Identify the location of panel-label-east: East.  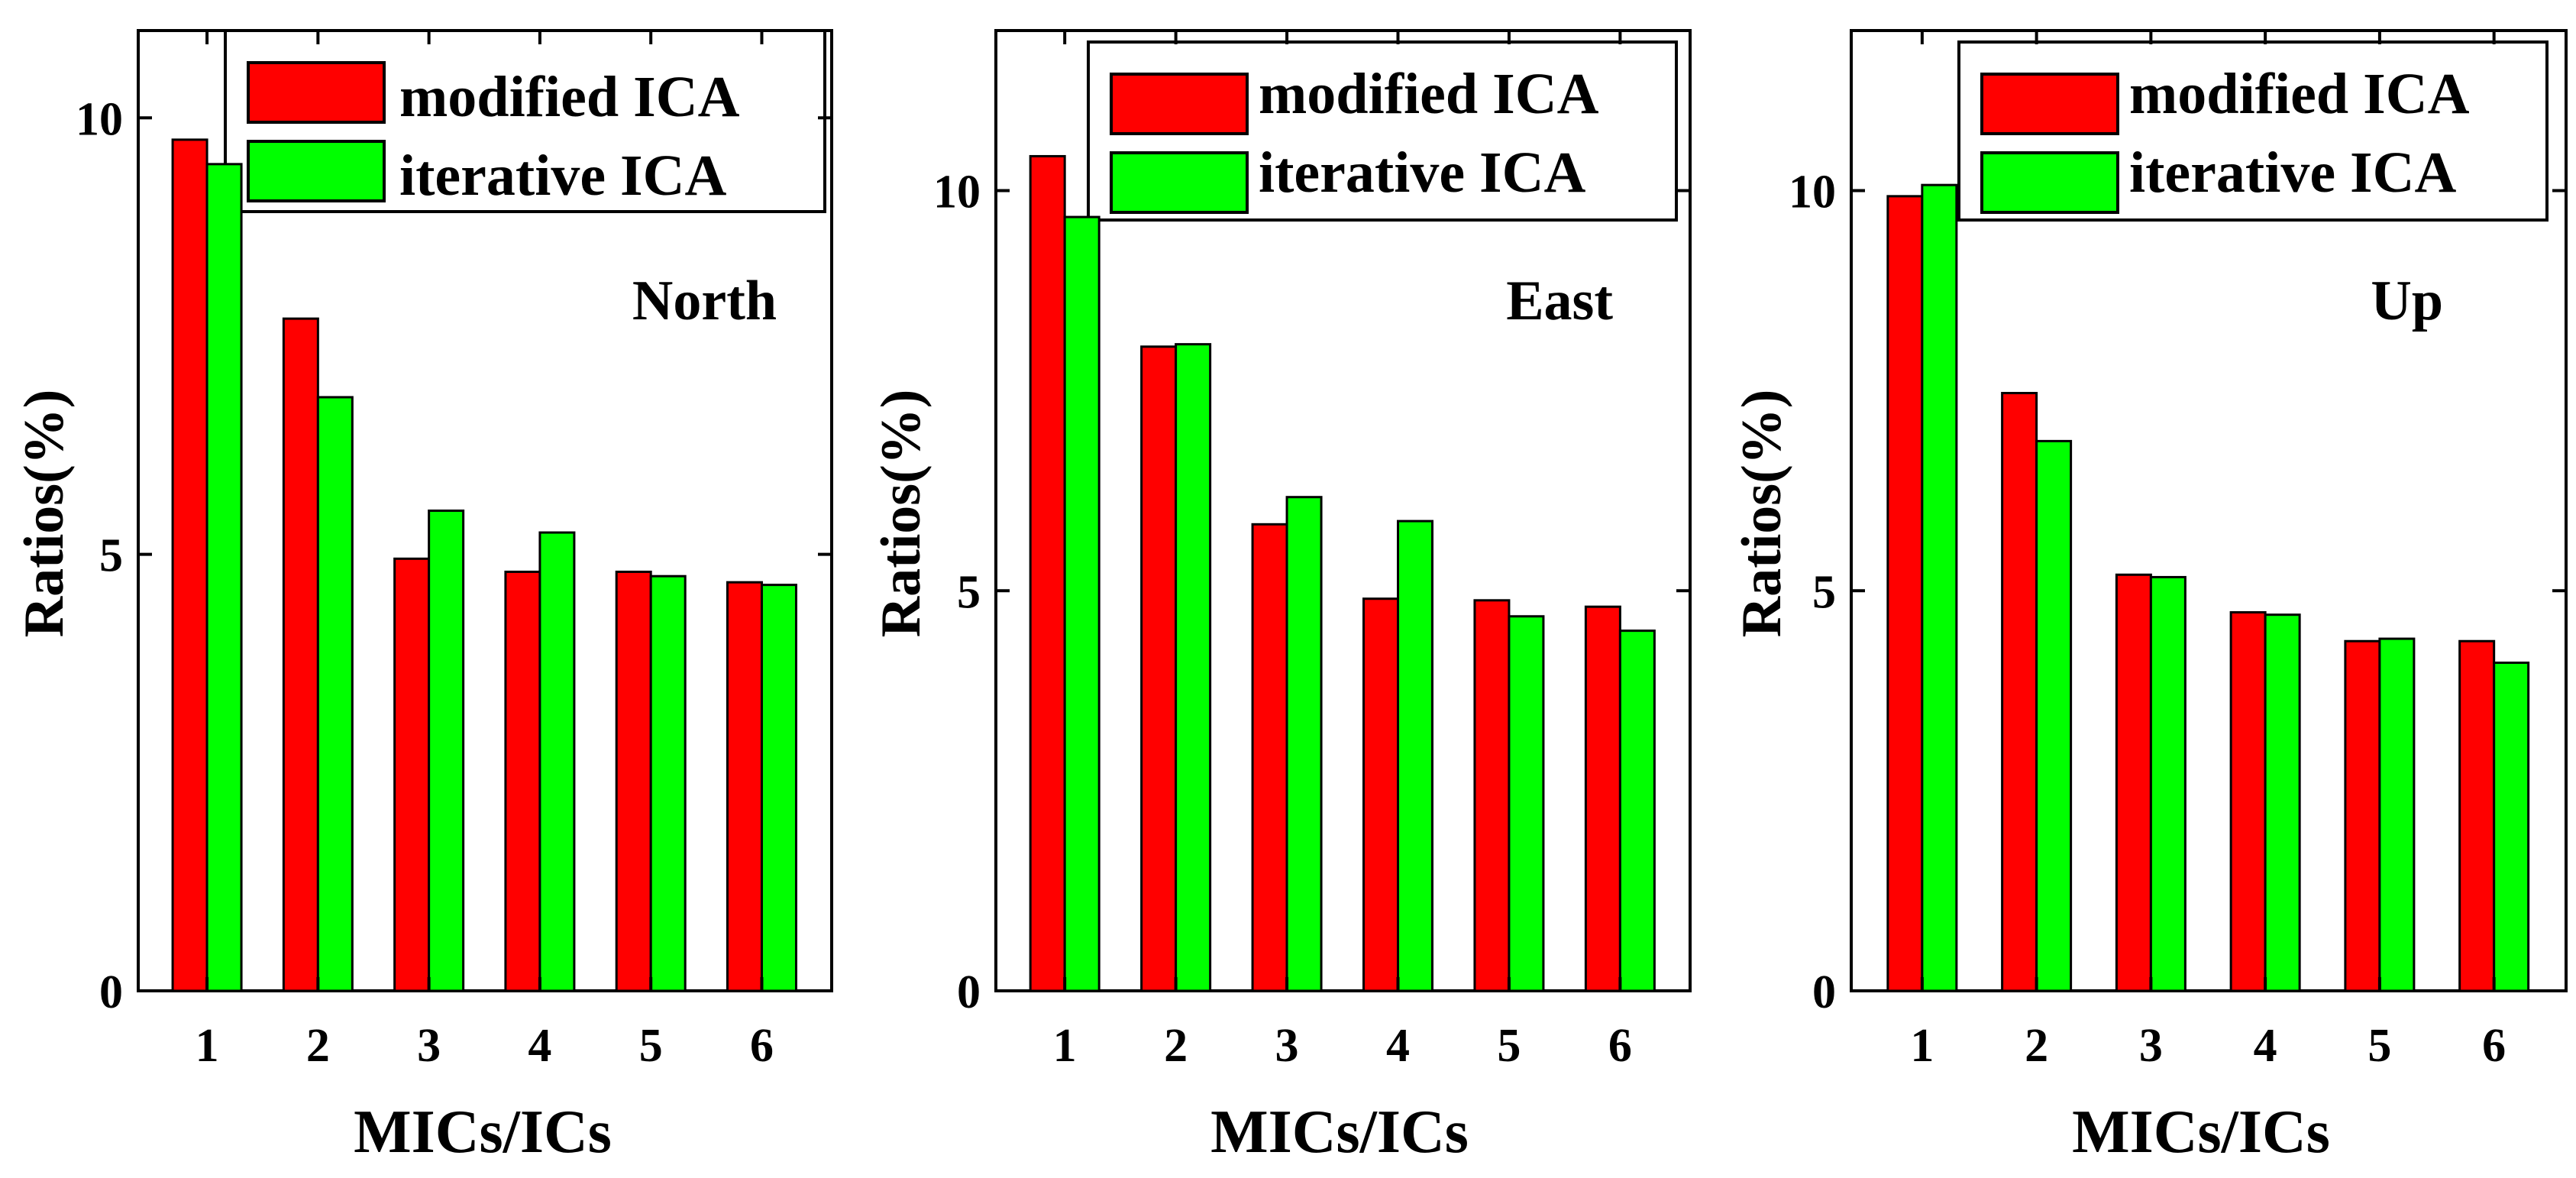
(1559, 301).